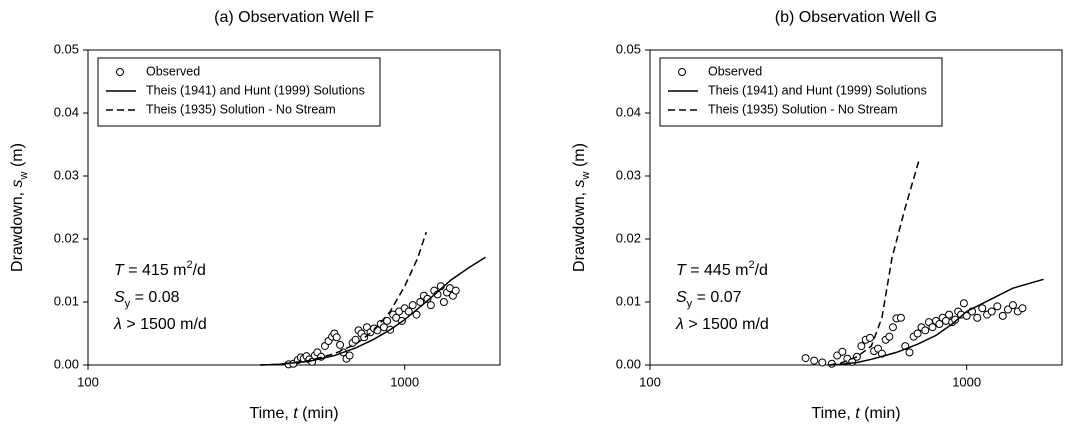 The width and height of the screenshot is (1084, 431). What do you see at coordinates (24, 175) in the screenshot?
I see `y-axis-label-part: w` at bounding box center [24, 175].